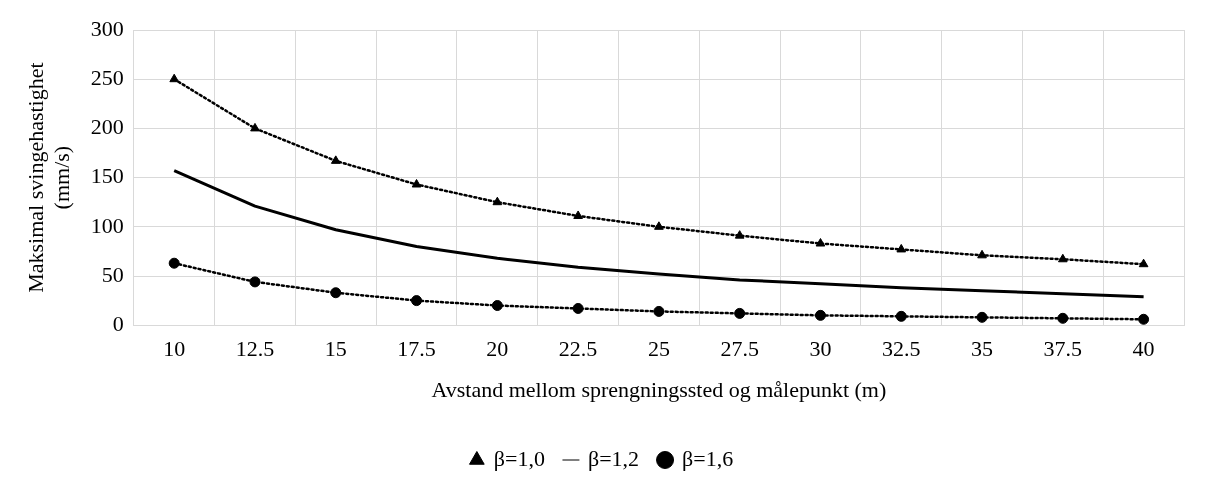 The image size is (1214, 491). What do you see at coordinates (820, 349) in the screenshot?
I see `x-tick-label: 30` at bounding box center [820, 349].